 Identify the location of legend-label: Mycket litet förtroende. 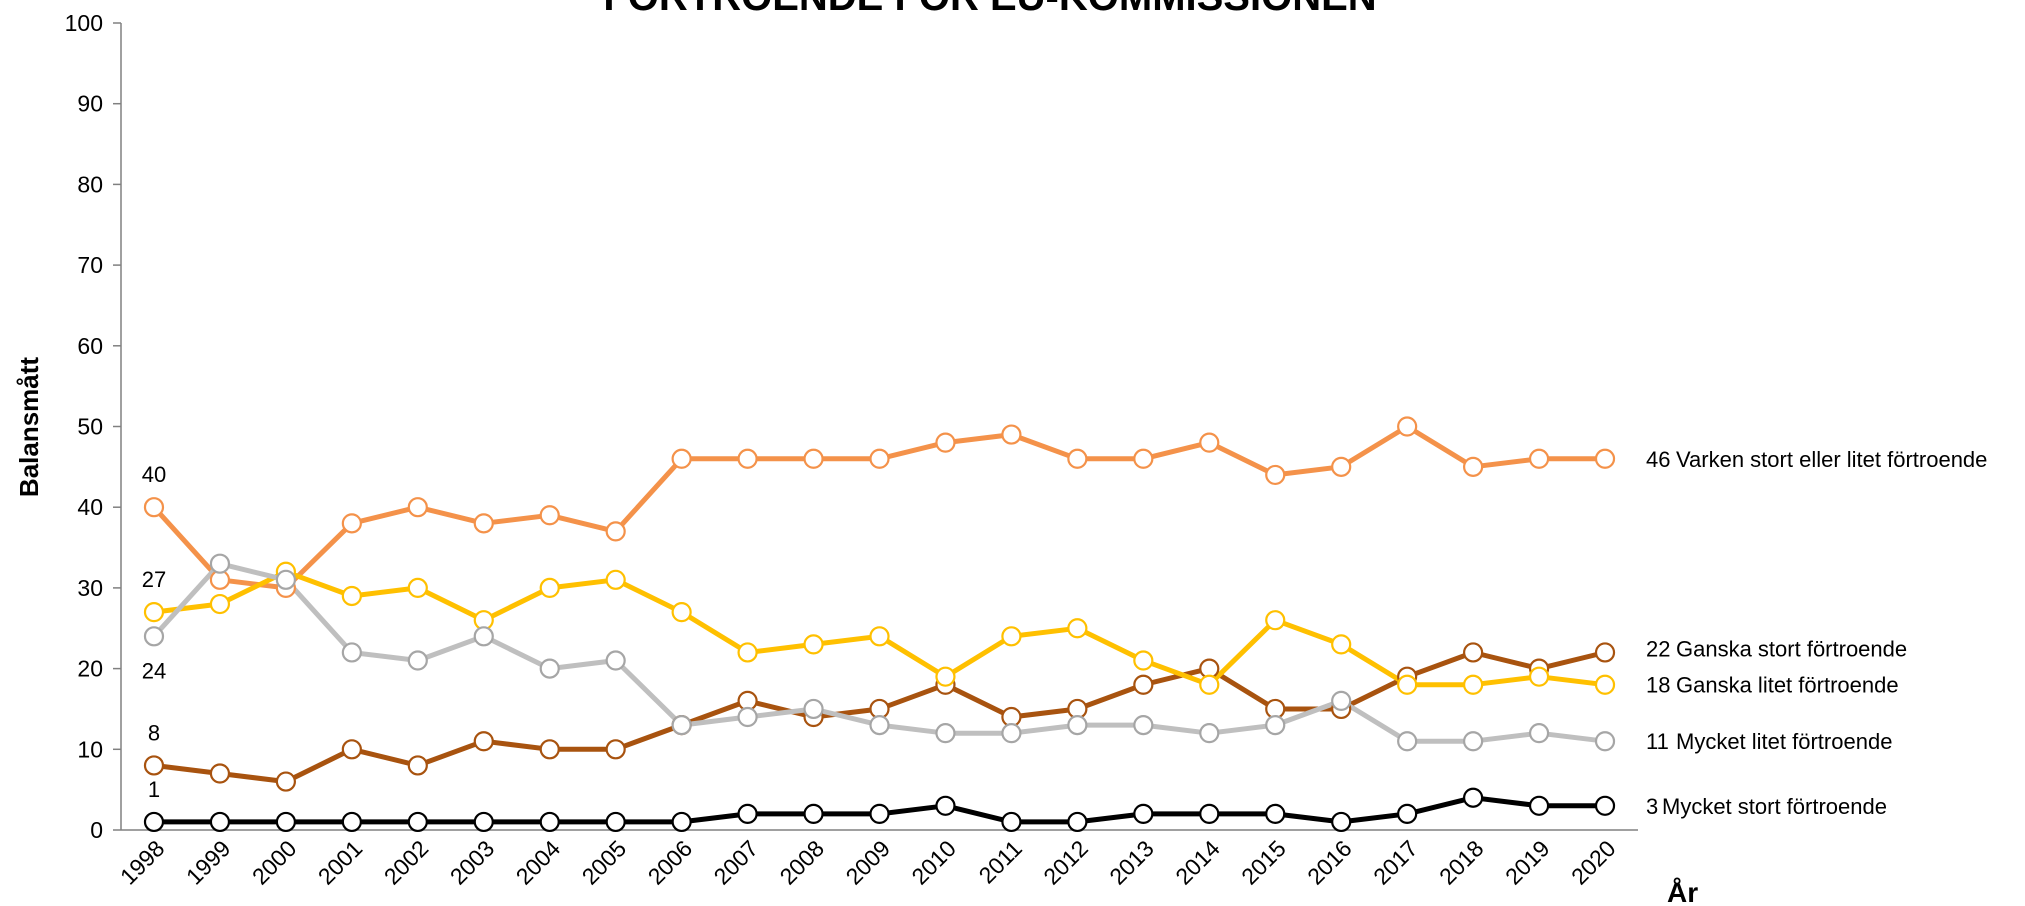
(1784, 741).